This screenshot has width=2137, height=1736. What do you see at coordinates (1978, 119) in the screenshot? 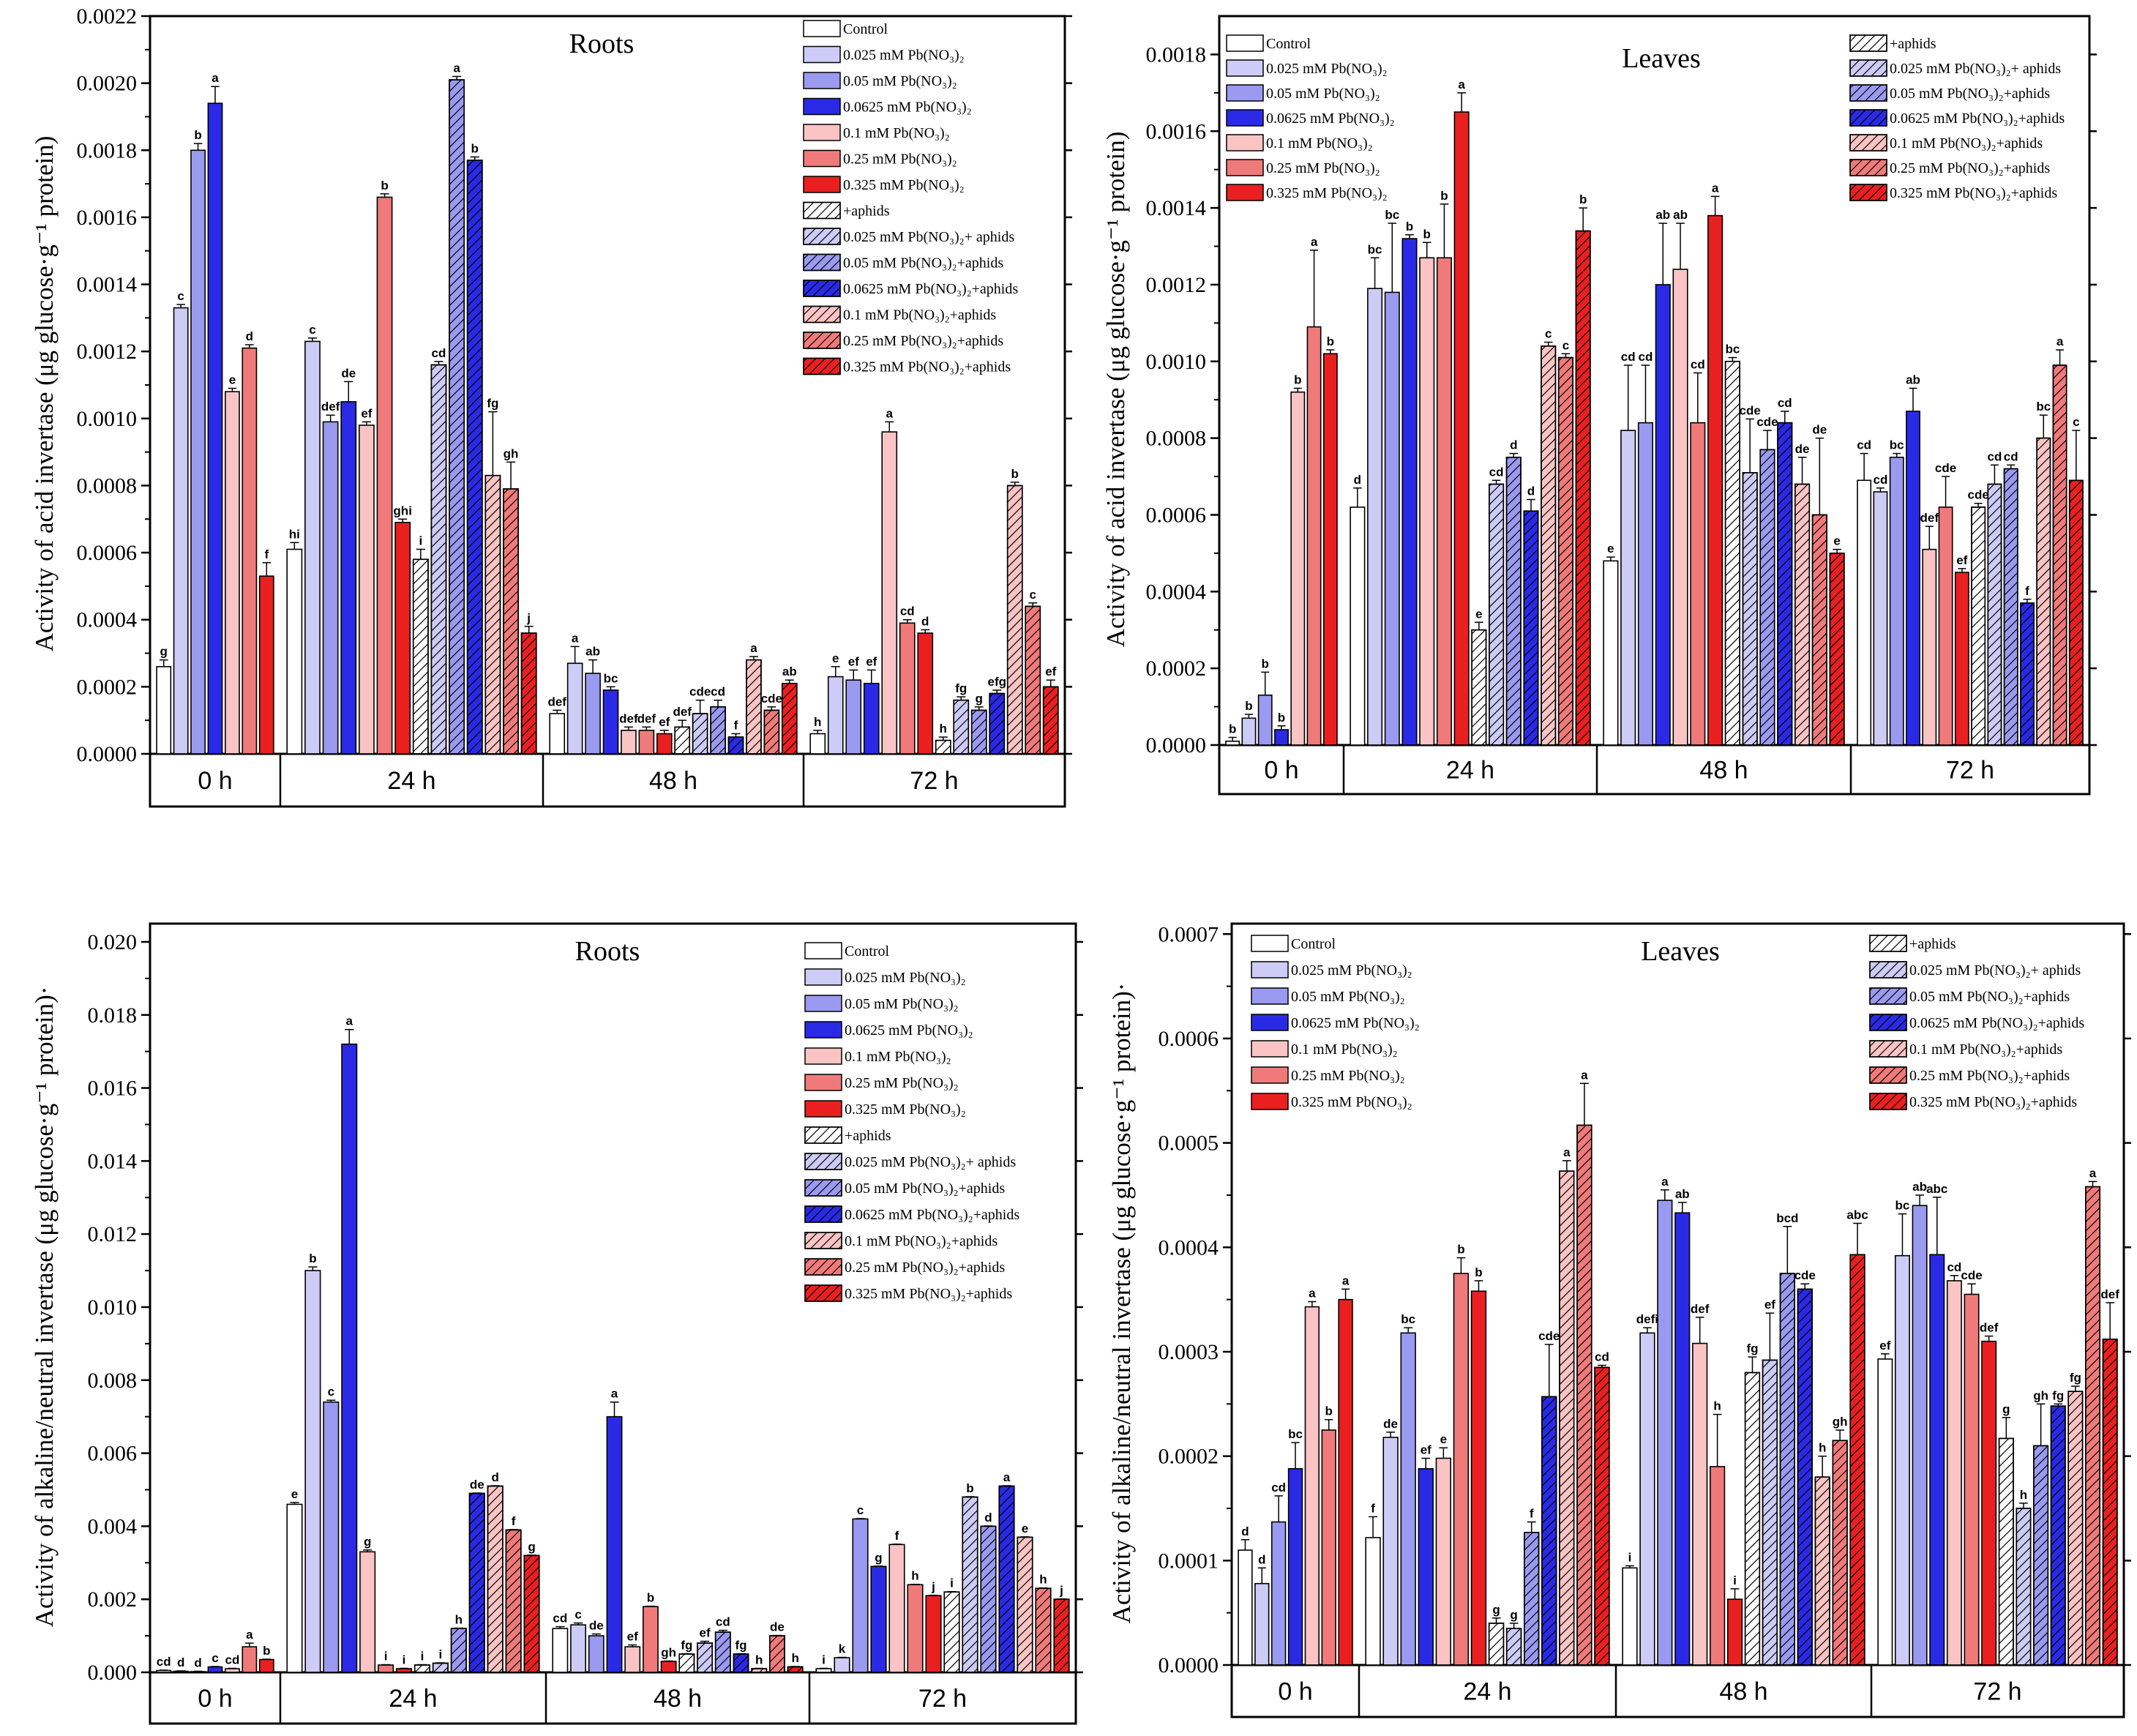
I see `legend-label: 0.0625 mM Pb(NO₃)₂+aphids` at bounding box center [1978, 119].